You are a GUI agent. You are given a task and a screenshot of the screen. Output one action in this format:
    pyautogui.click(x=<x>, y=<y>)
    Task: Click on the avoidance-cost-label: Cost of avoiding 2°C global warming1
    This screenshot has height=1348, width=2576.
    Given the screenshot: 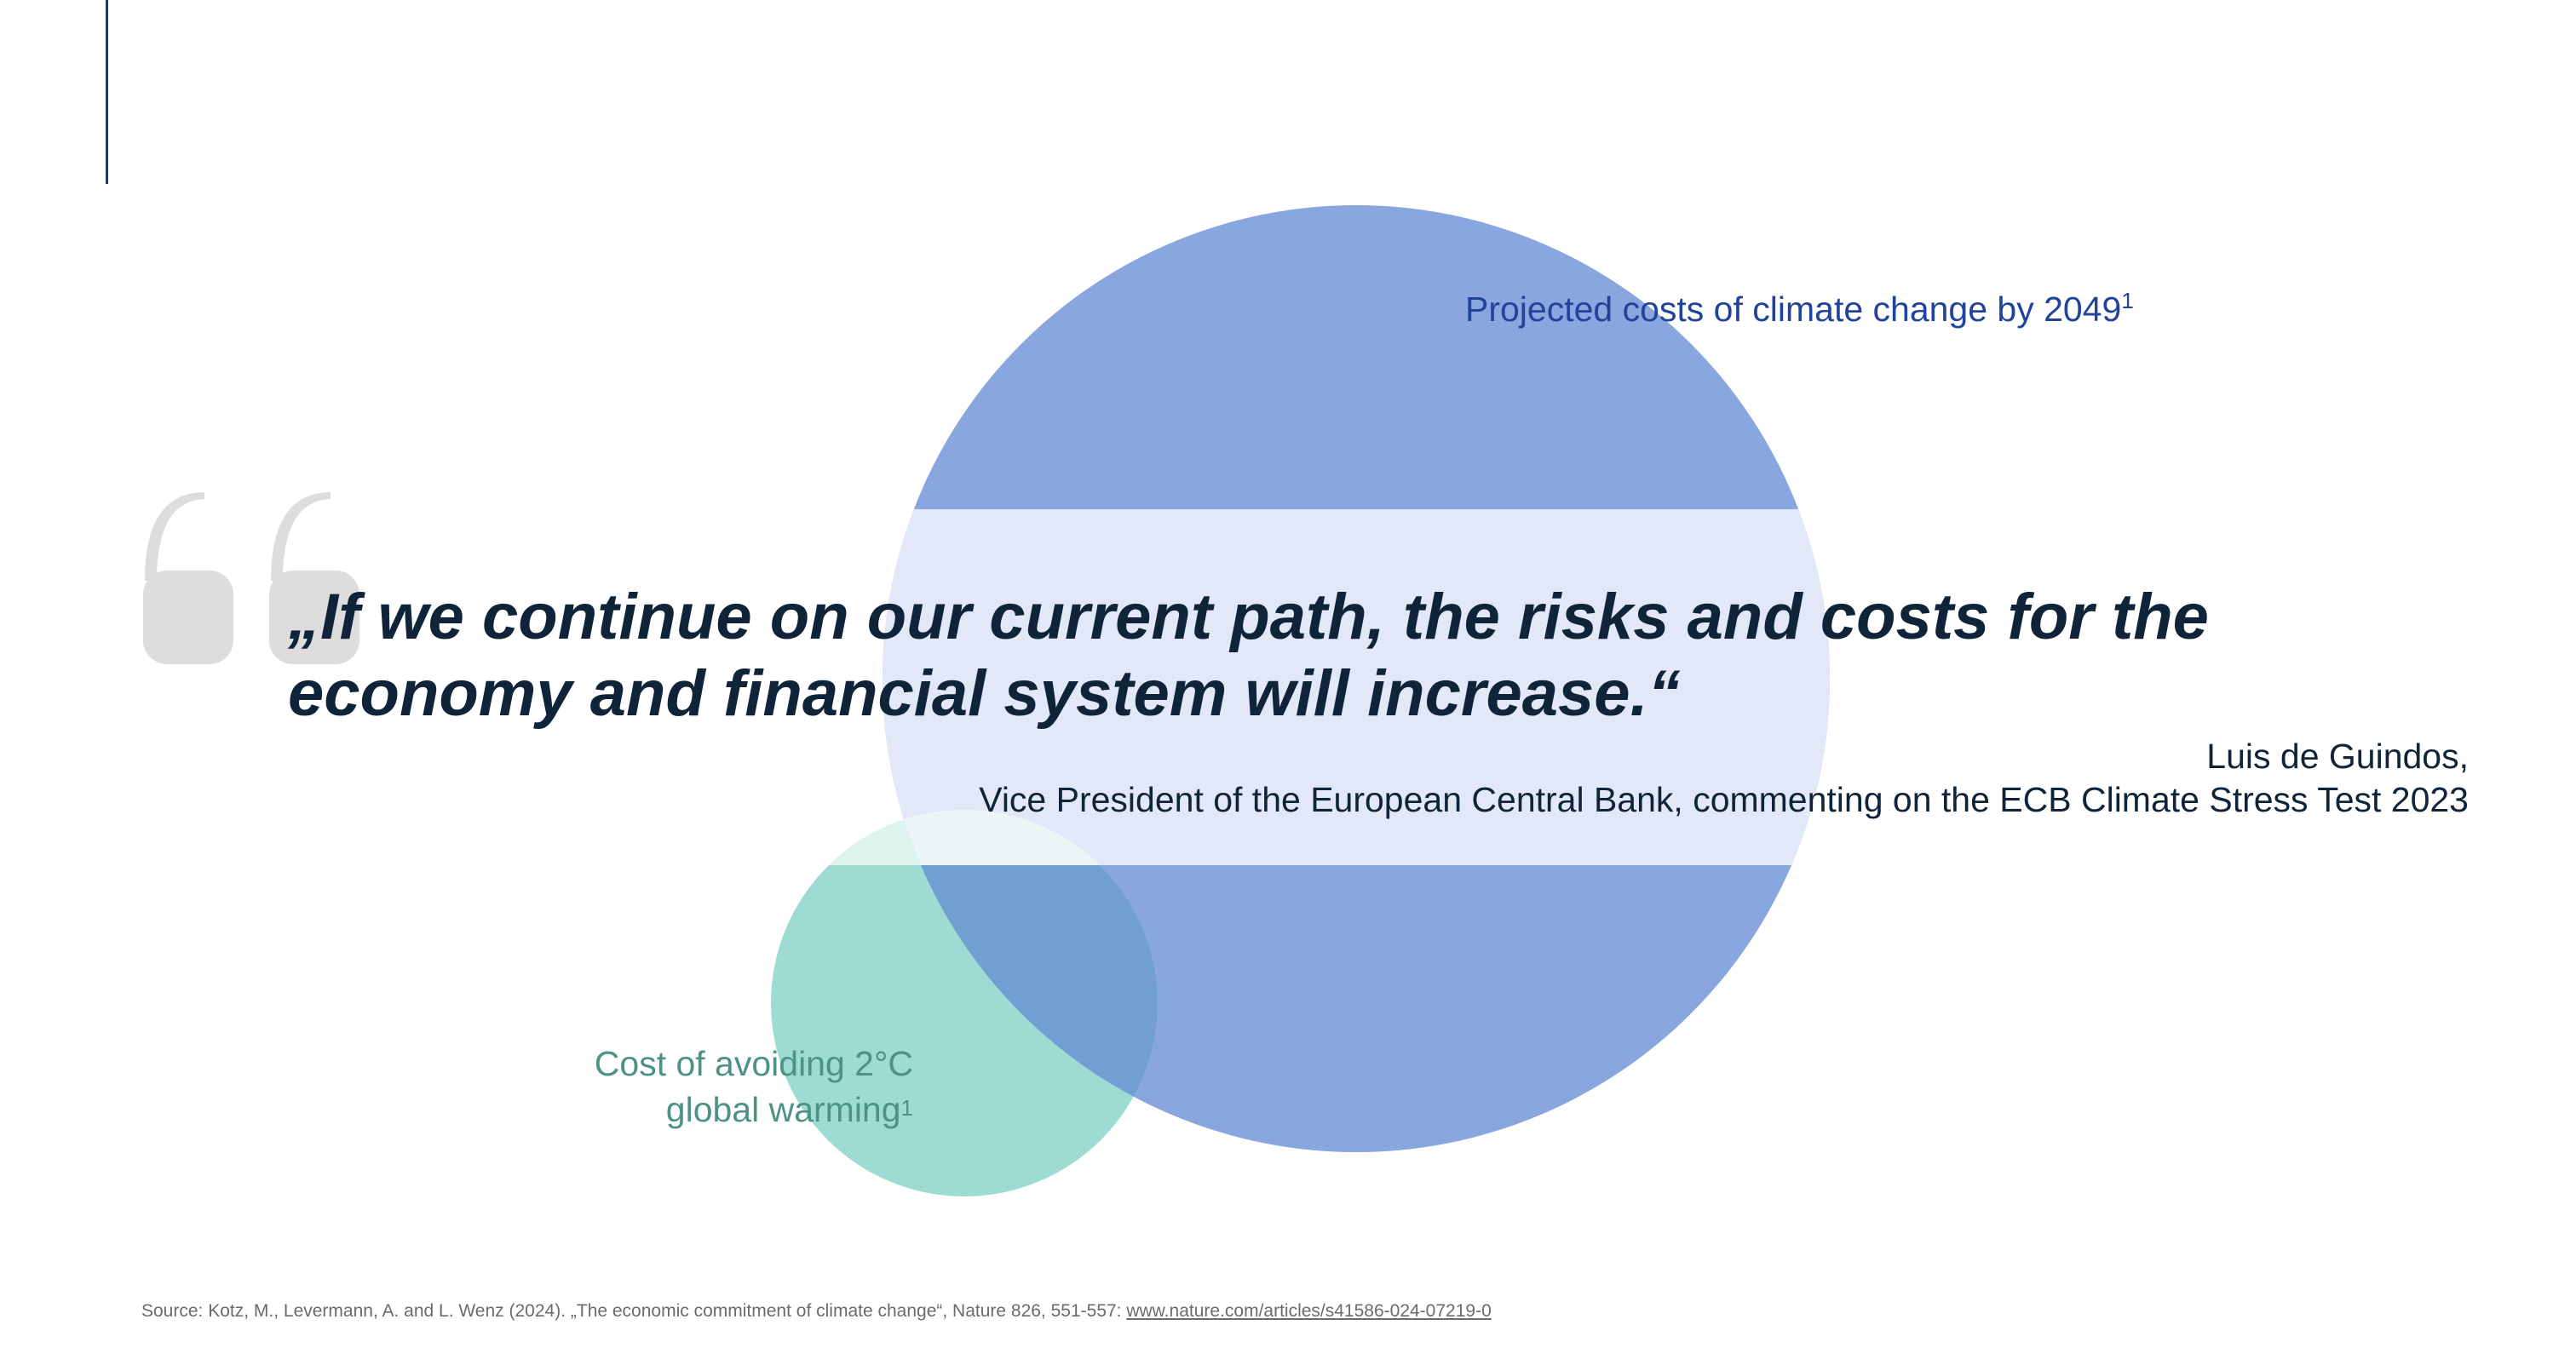 What is the action you would take?
    pyautogui.click(x=695, y=1087)
    